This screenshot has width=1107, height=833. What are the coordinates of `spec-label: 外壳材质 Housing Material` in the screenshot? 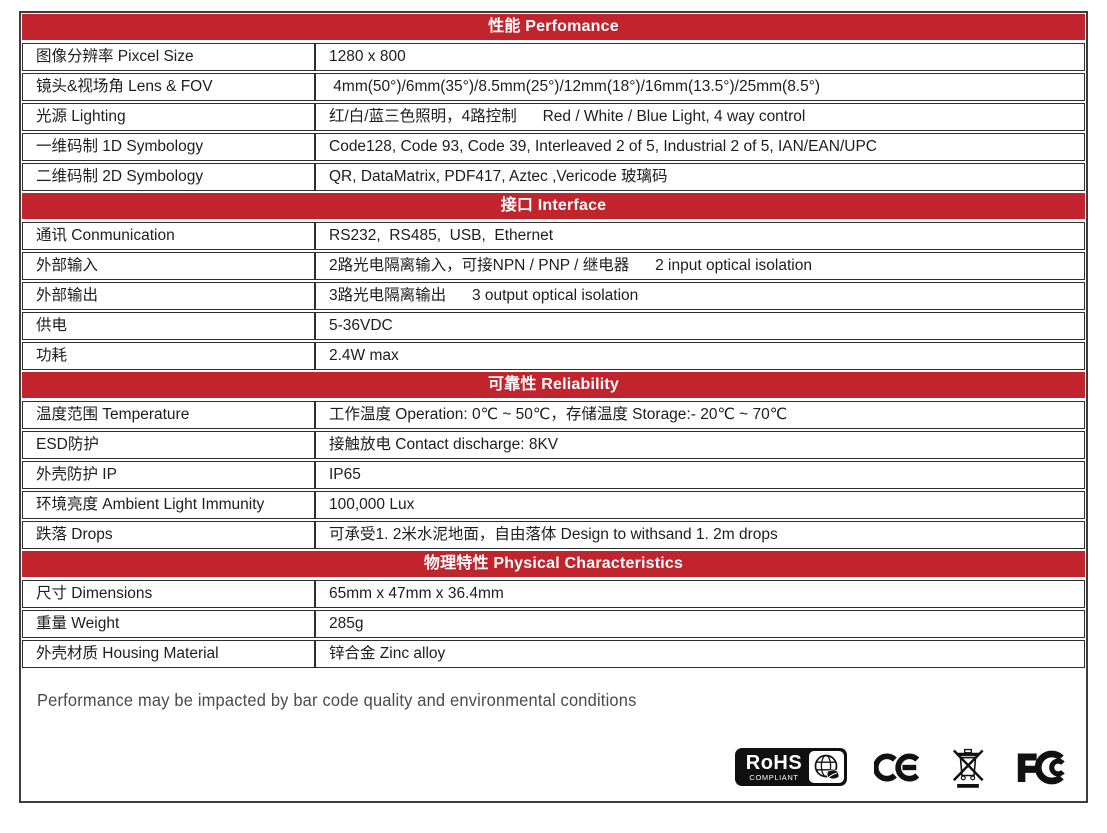 It's located at (168, 654).